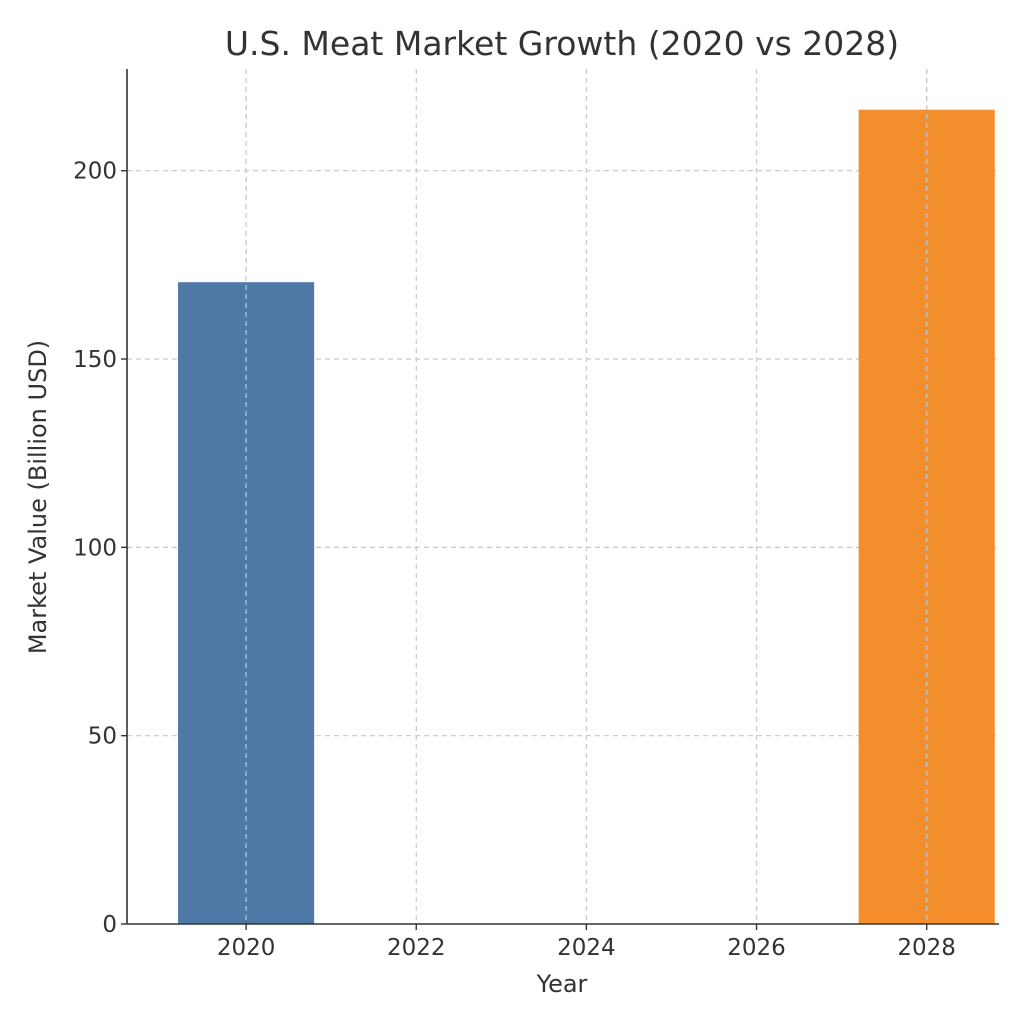 Image resolution: width=1024 pixels, height=1024 pixels. Describe the element at coordinates (756, 948) in the screenshot. I see `x-tick-label: 2026` at that location.